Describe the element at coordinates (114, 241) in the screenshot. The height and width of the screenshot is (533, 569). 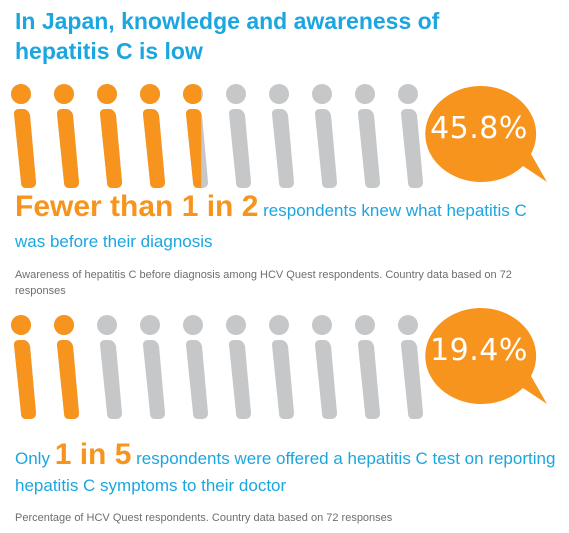
I see `headline-rest2-awareness: was before their diagnosis` at that location.